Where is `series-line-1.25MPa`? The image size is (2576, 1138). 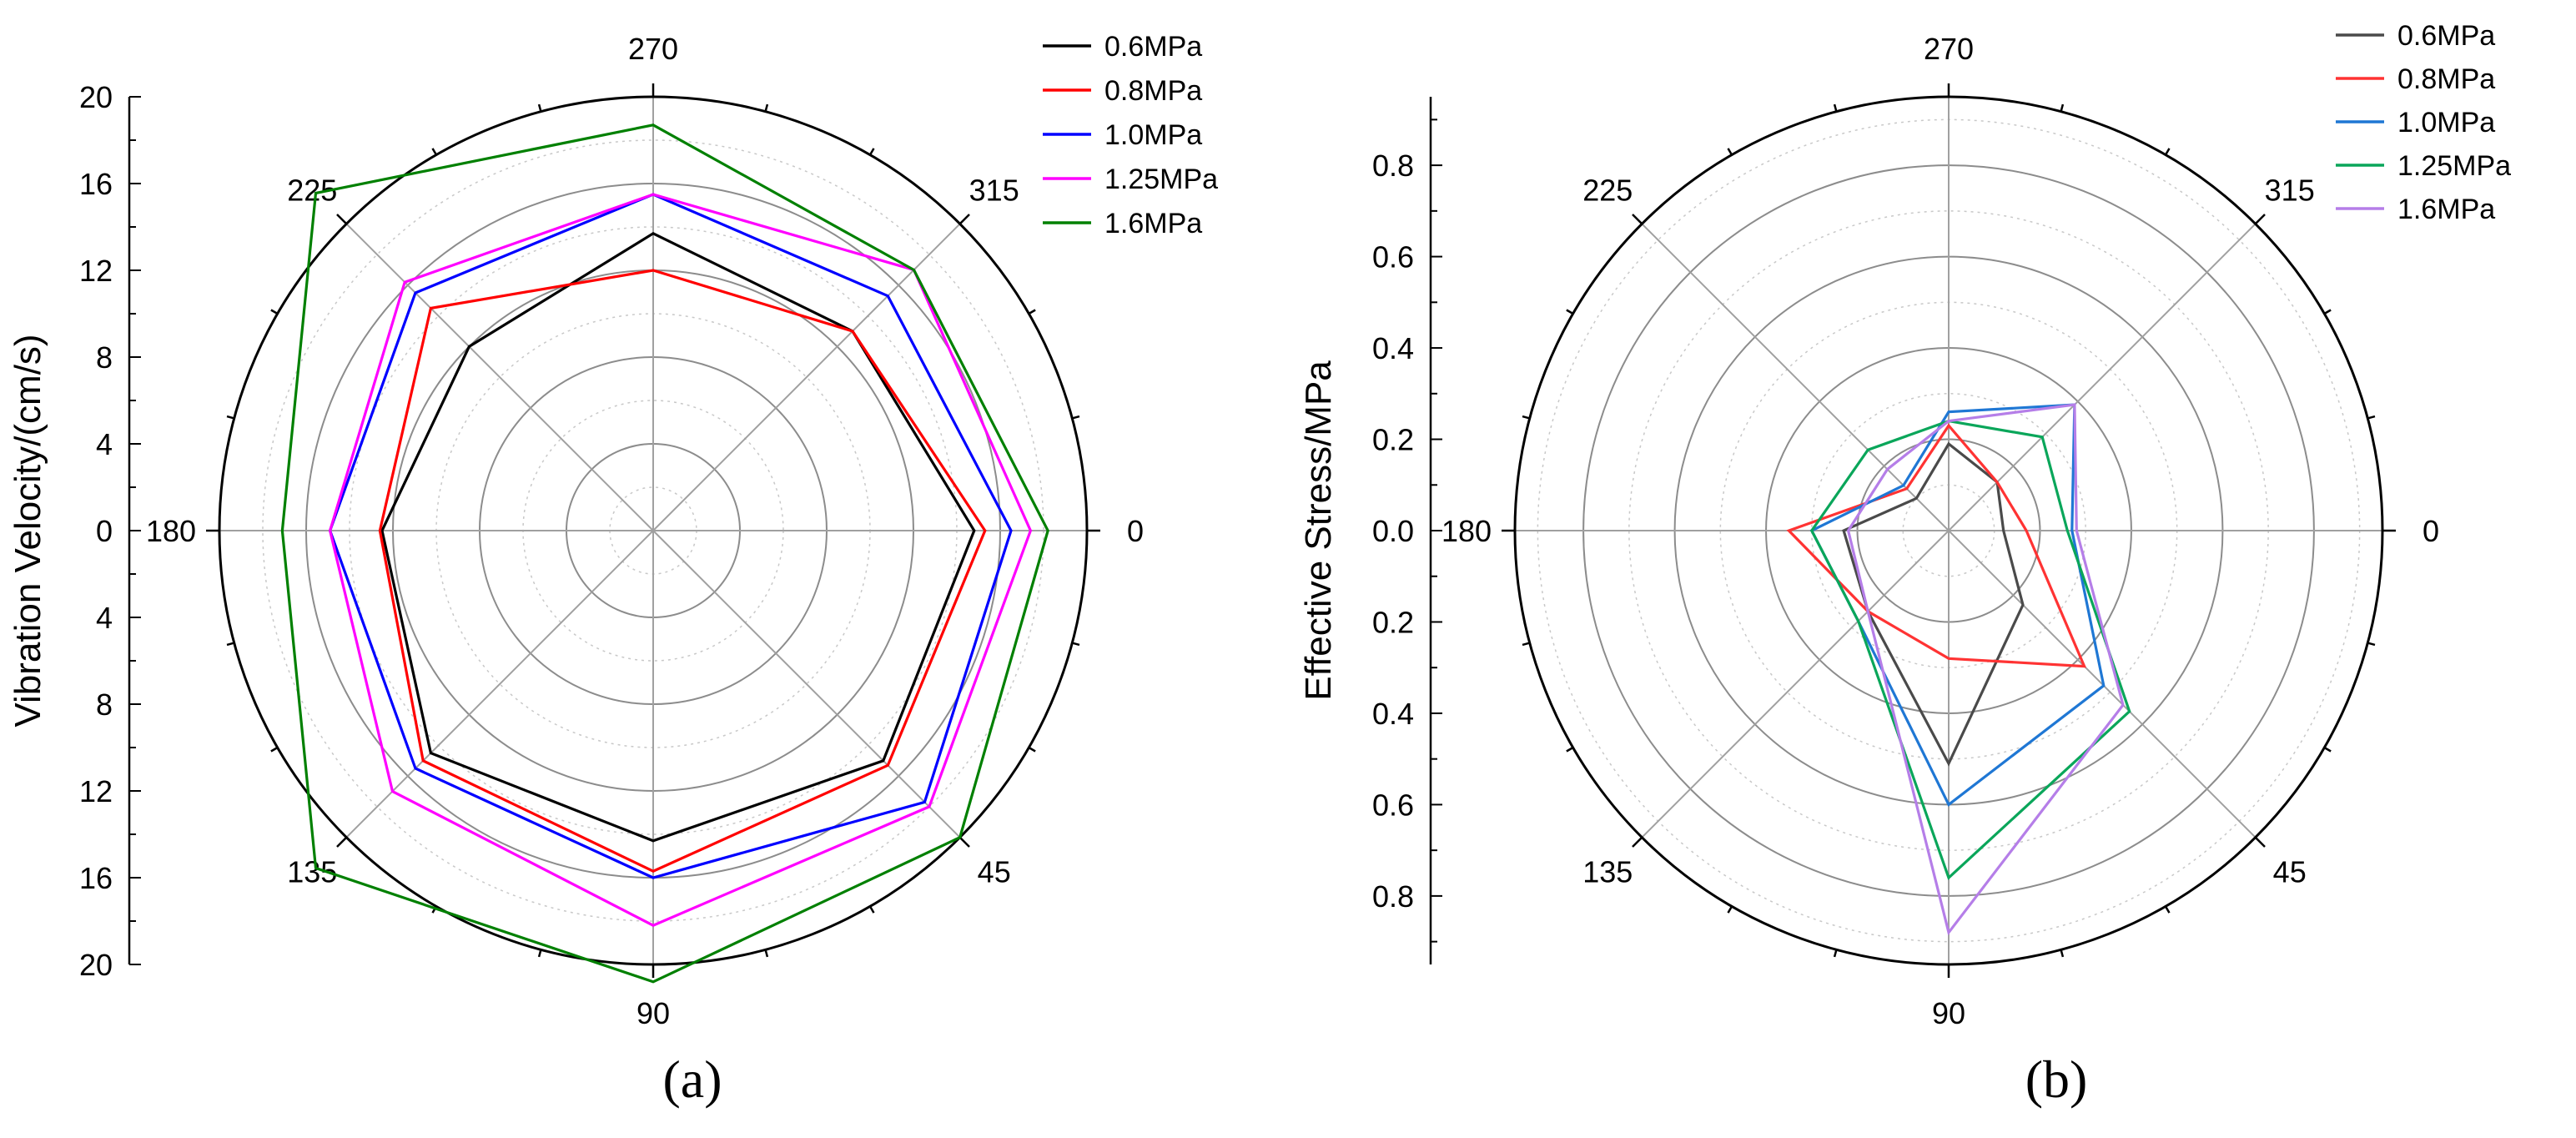
series-line-1.25MPa is located at coordinates (1970, 649).